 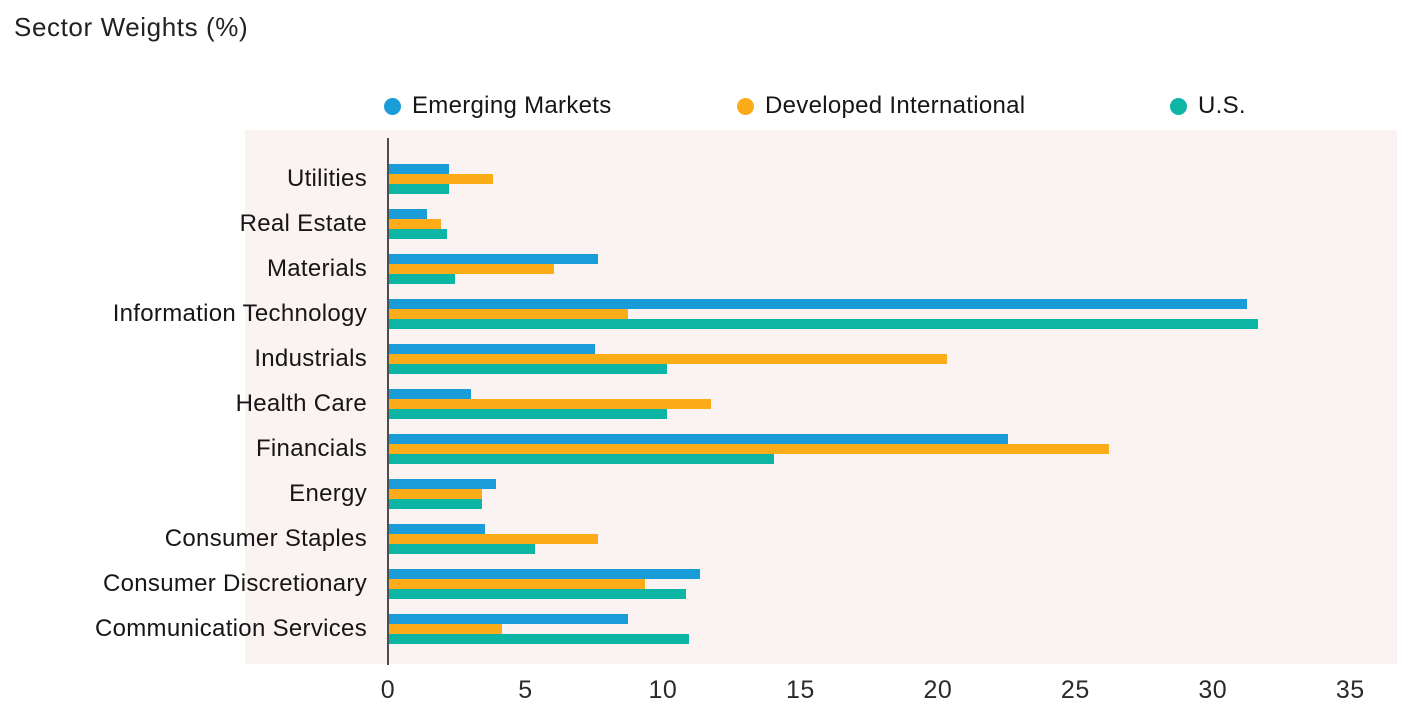 I want to click on legend-dot-us-icon, so click(x=1178, y=106).